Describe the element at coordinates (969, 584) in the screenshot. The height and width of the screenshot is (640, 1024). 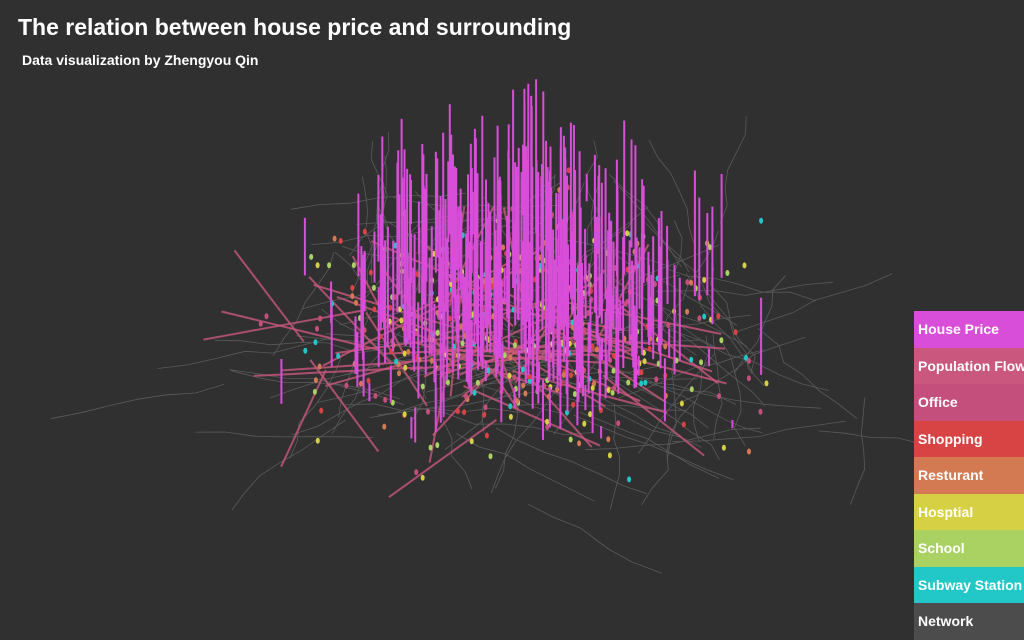
I see `legend-item: Subway Station` at that location.